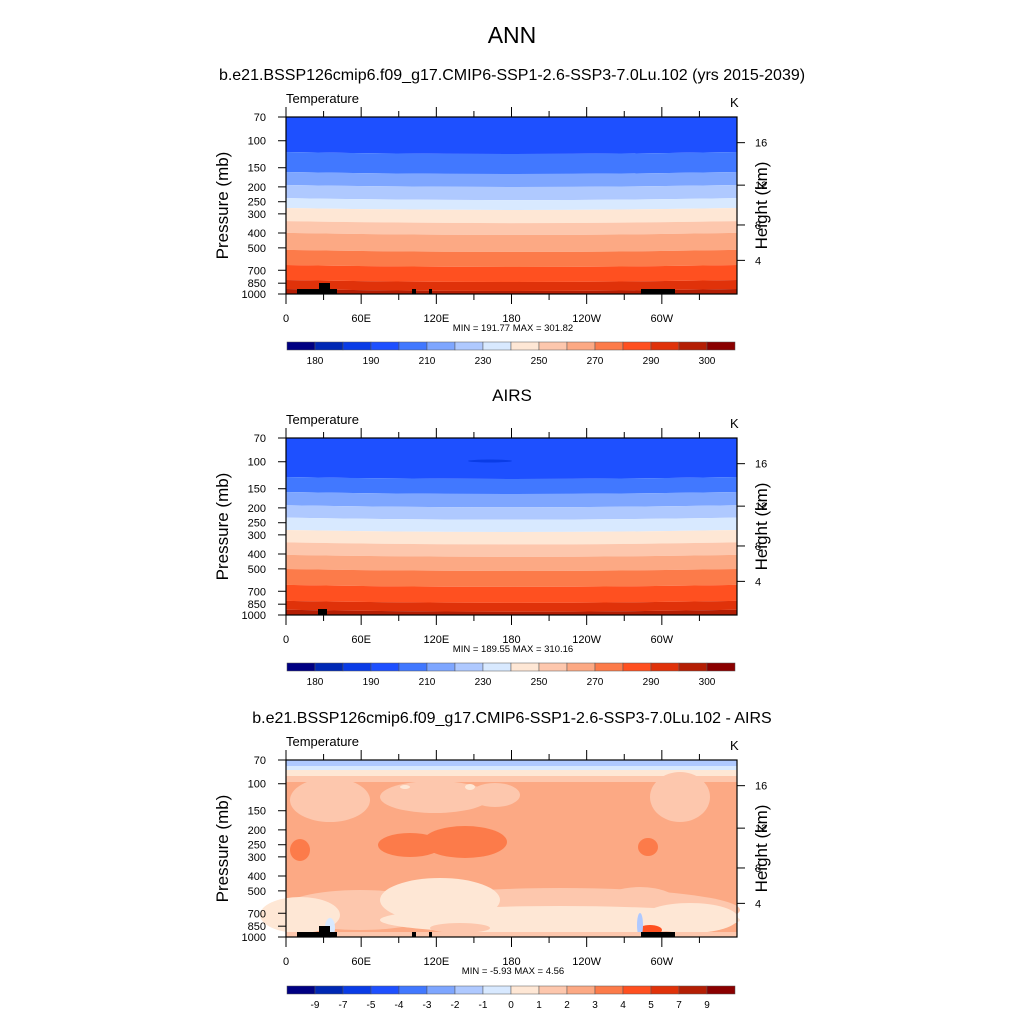 This screenshot has width=1024, height=1024. What do you see at coordinates (707, 1005) in the screenshot?
I see `colorbar-label: 9` at bounding box center [707, 1005].